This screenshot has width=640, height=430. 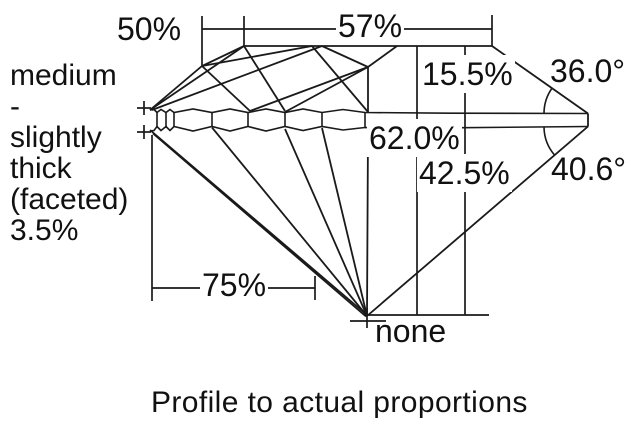 I want to click on crown-angle-label: 36.0°, so click(x=588, y=71).